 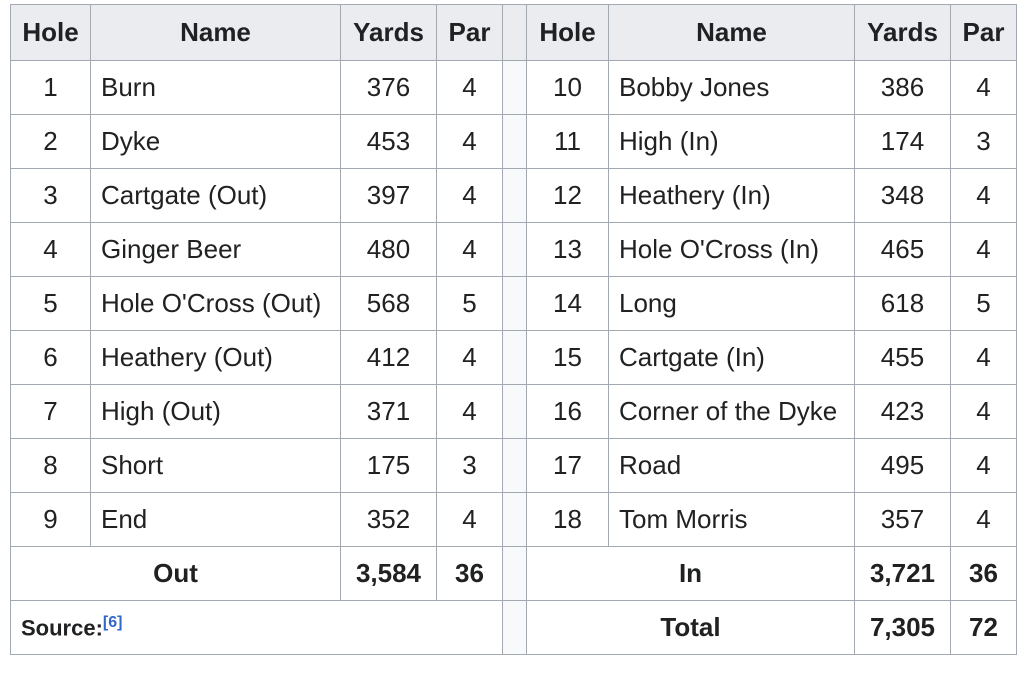 I want to click on hole-name: Corner of the Dyke, so click(x=731, y=411).